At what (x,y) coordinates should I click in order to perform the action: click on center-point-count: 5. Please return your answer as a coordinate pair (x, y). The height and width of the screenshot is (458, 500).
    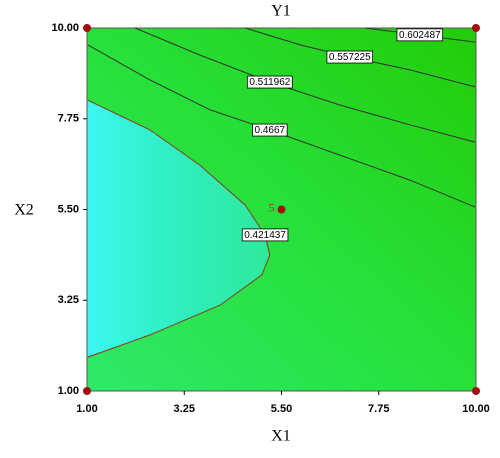
    Looking at the image, I should click on (272, 207).